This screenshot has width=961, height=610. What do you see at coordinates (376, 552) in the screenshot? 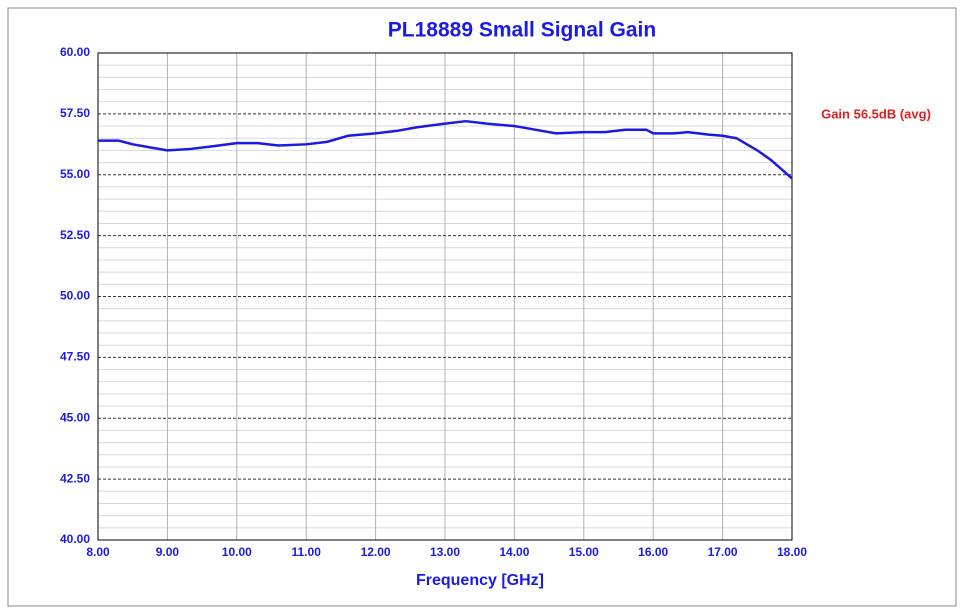
I see `x-tick-label: 12.00` at bounding box center [376, 552].